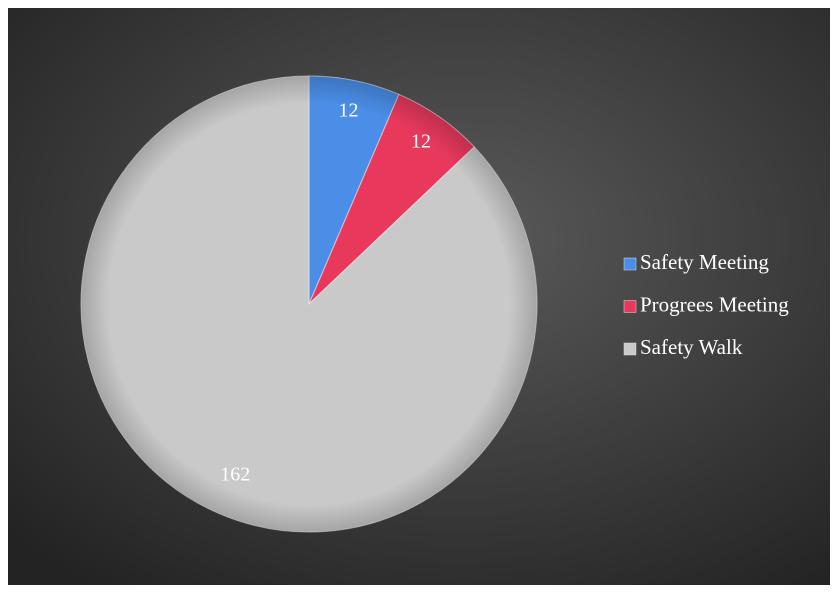  I want to click on legend-label: Progrees Meeting, so click(714, 304).